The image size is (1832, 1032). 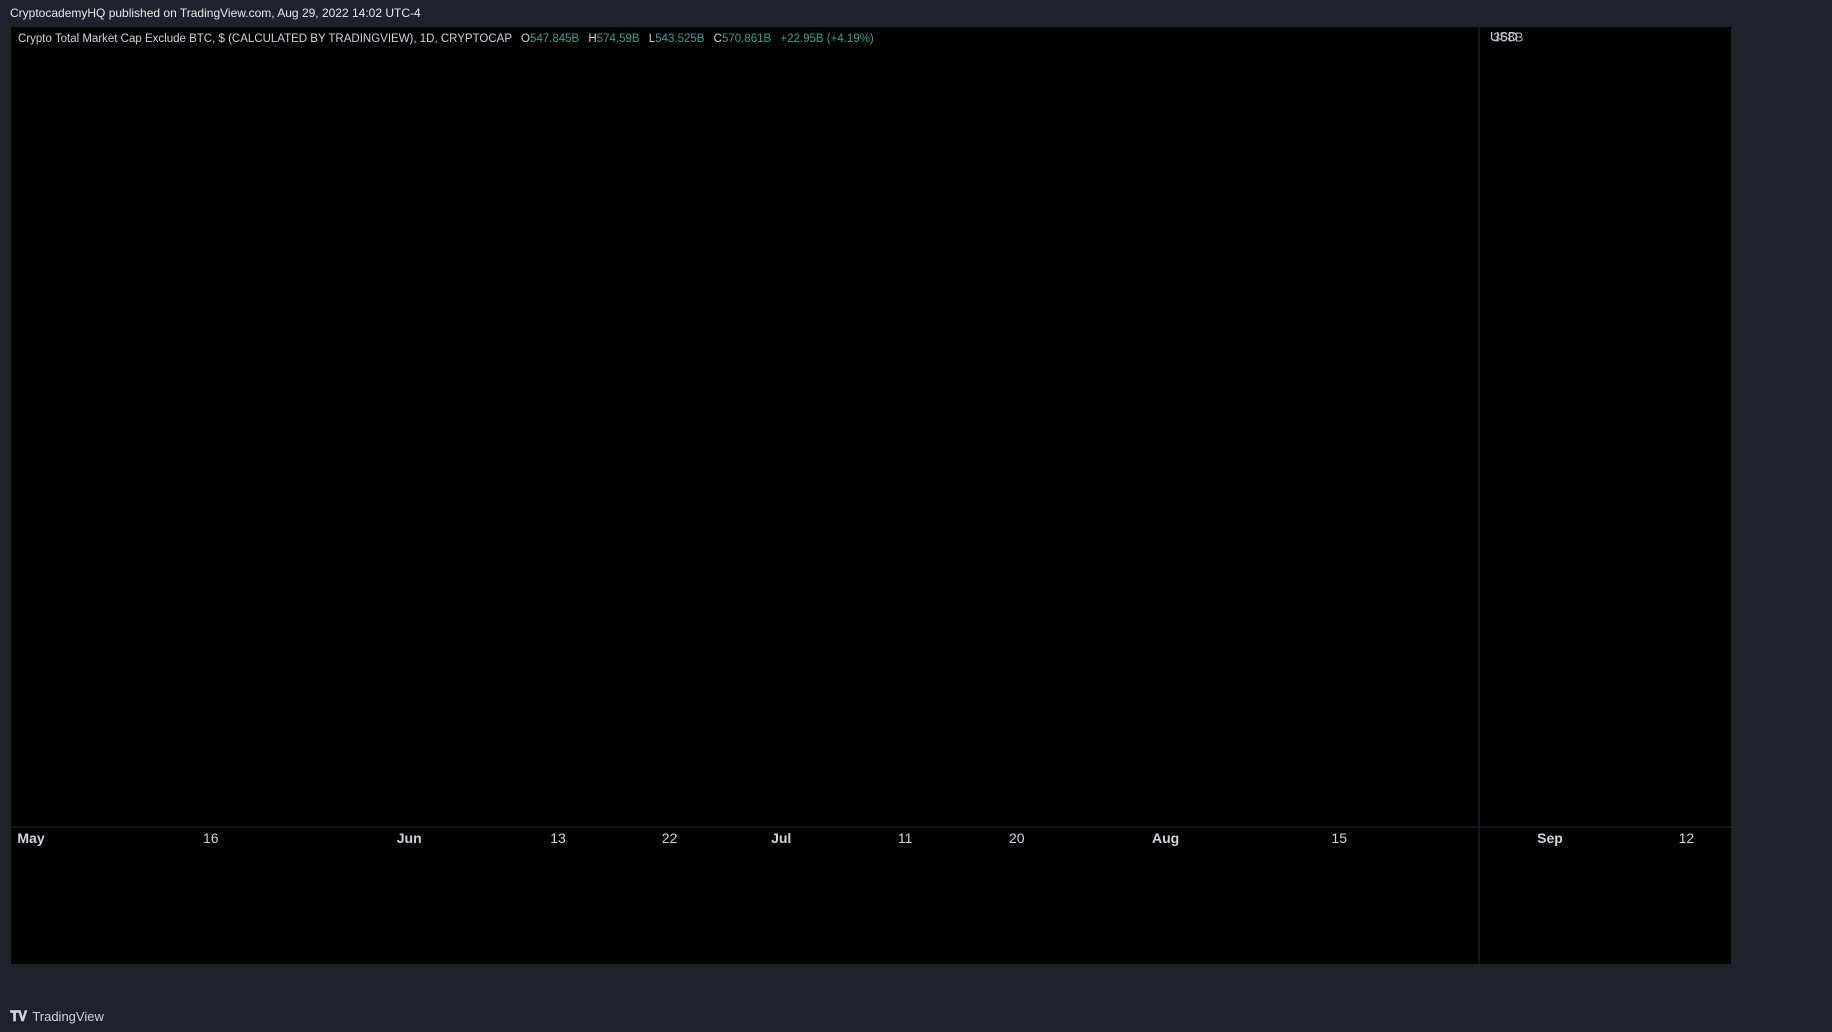 I want to click on legend-open-value: 547.845B, so click(x=554, y=39).